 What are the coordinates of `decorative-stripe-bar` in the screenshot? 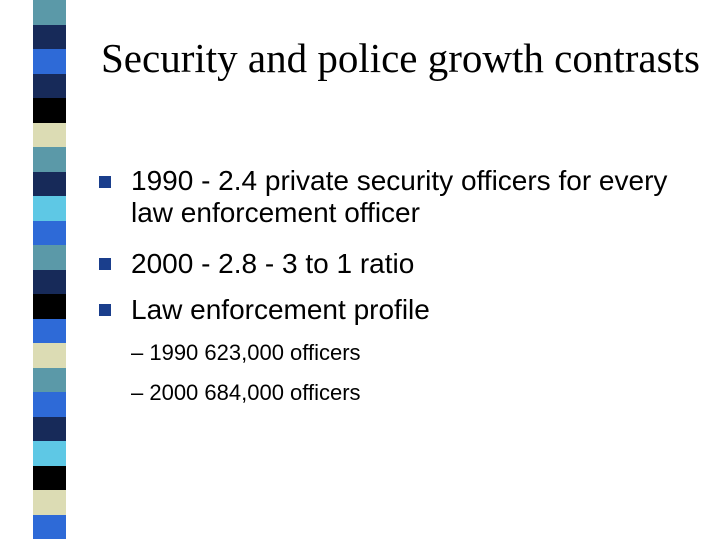 It's located at (49, 270).